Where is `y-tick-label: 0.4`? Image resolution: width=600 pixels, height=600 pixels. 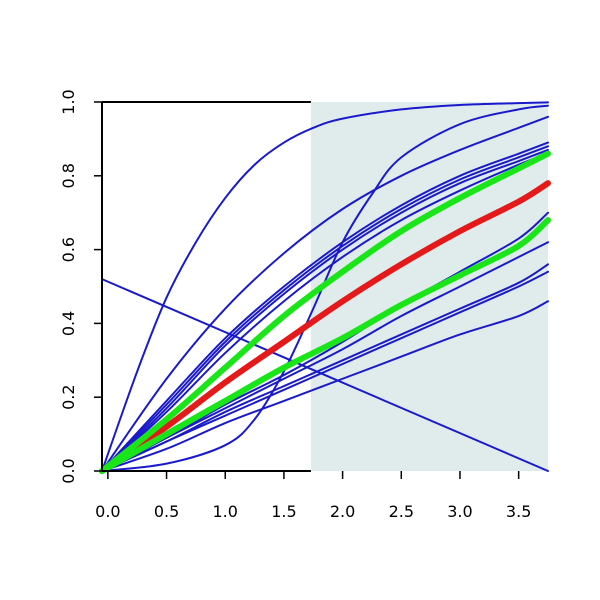
y-tick-label: 0.4 is located at coordinates (68, 323).